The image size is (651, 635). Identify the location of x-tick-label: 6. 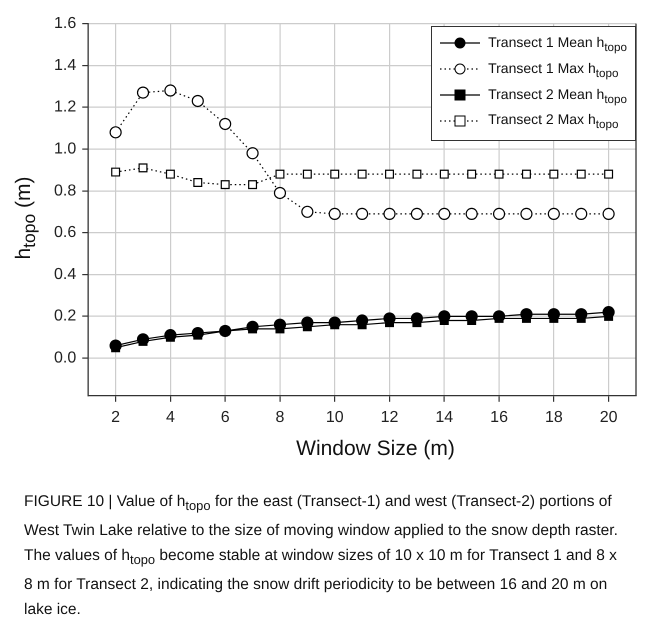
(225, 417).